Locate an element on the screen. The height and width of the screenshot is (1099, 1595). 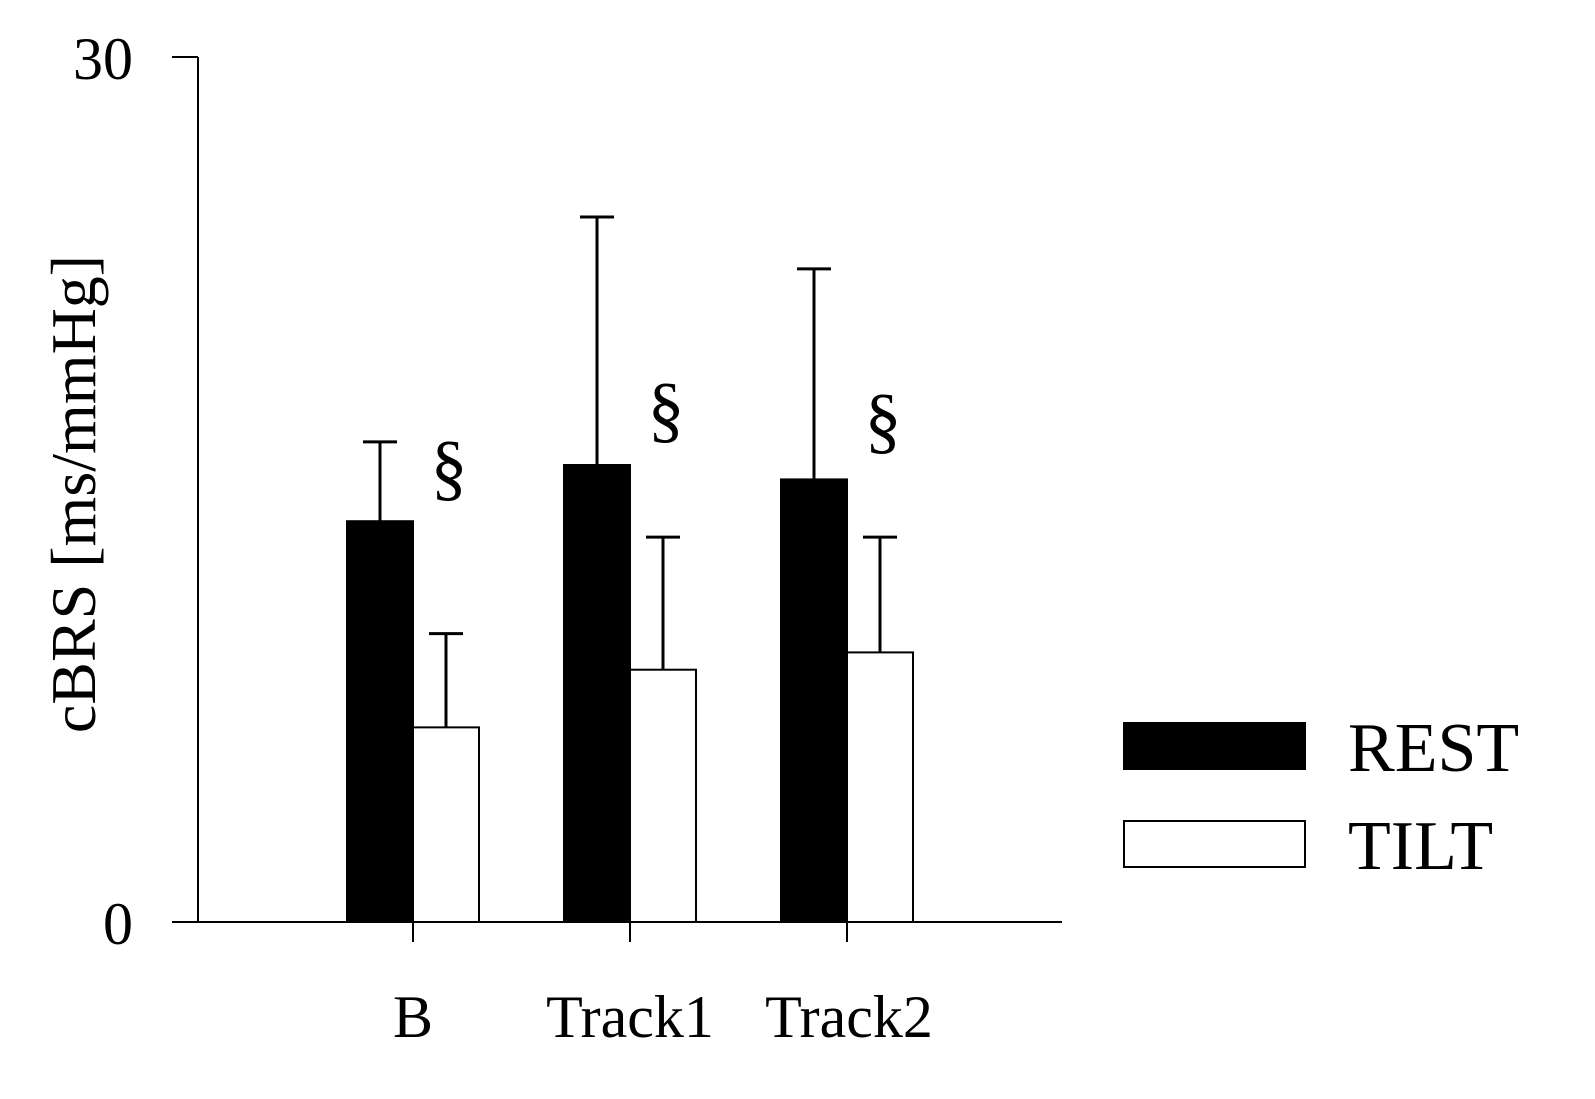
x-tick-label: Track2 is located at coordinates (849, 1017).